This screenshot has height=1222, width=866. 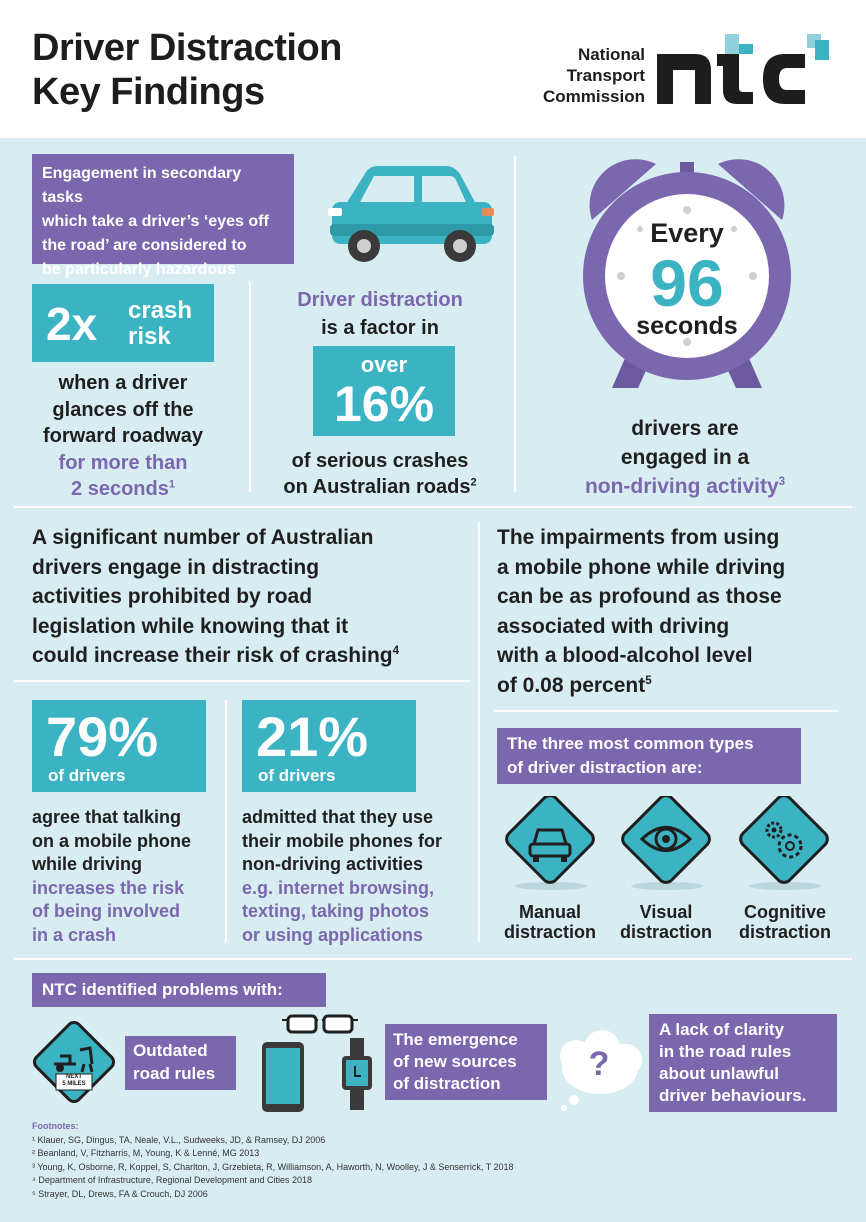 I want to click on paragraph-line: associated with driving, so click(x=613, y=626).